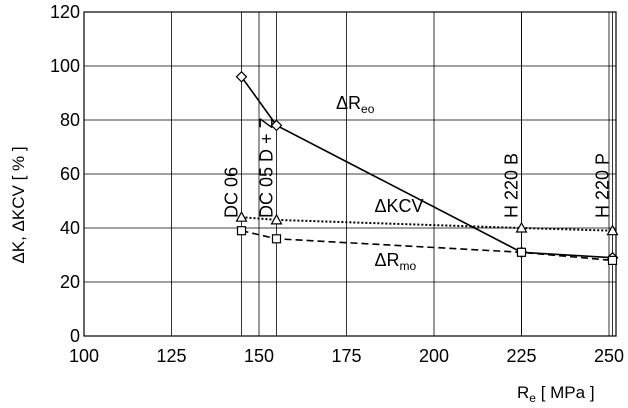 The width and height of the screenshot is (628, 408). I want to click on y-tick-label: 20, so click(70, 282).